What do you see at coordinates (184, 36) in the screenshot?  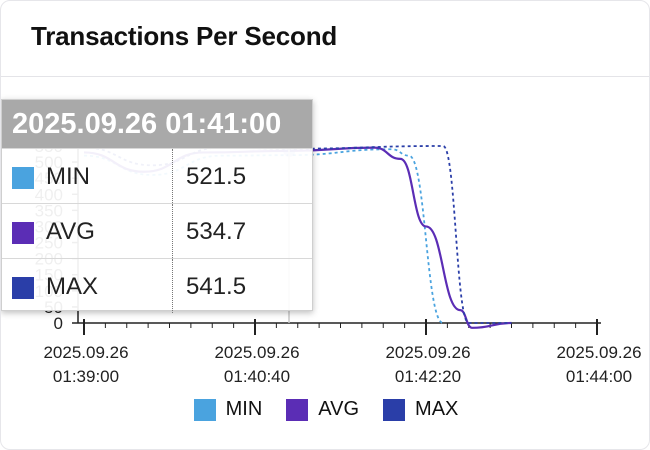 I see `card-title: Transactions Per Second` at bounding box center [184, 36].